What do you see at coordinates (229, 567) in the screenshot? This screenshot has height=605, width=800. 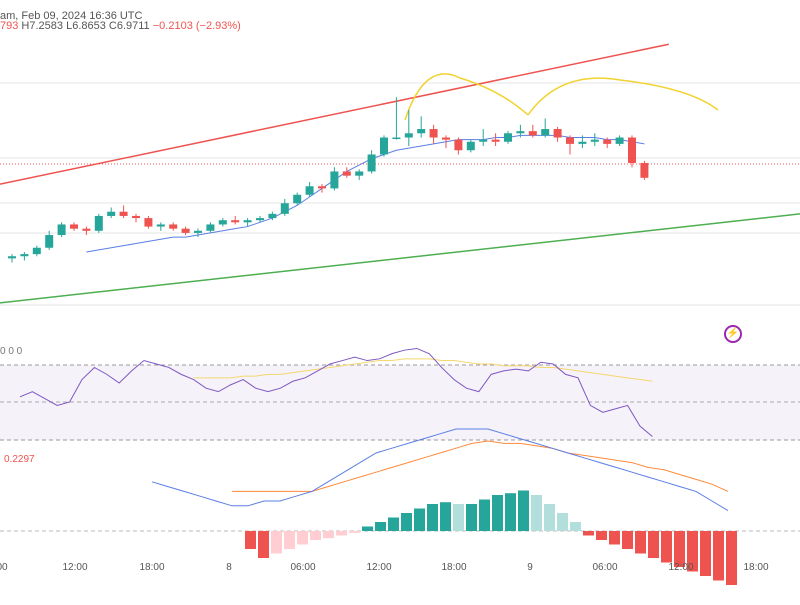 I see `x-tick-label: 8` at bounding box center [229, 567].